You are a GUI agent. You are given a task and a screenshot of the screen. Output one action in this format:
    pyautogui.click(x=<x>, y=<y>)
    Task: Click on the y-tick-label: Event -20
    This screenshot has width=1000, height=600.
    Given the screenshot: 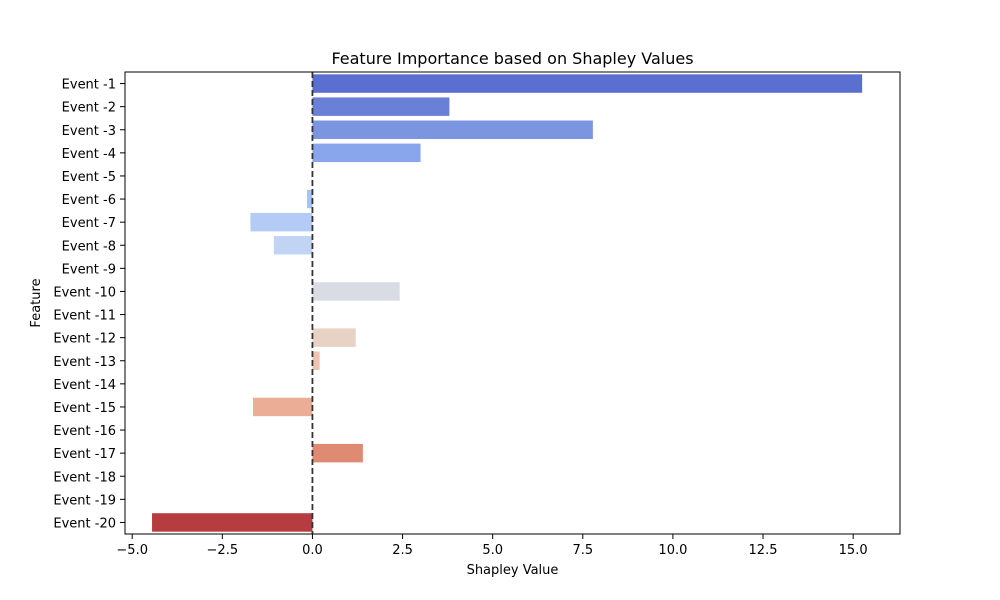 What is the action you would take?
    pyautogui.click(x=84, y=523)
    